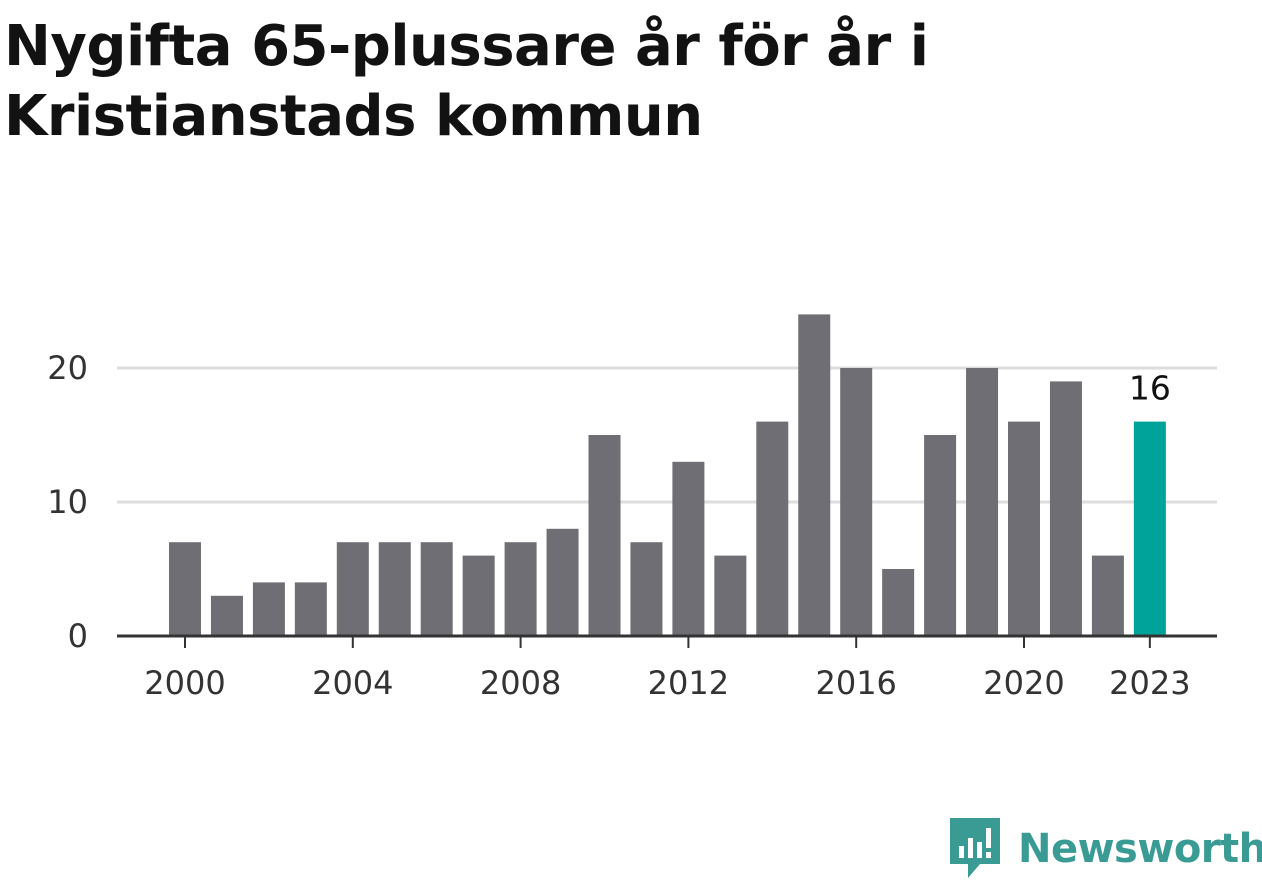  What do you see at coordinates (604, 535) in the screenshot?
I see `bar-2010` at bounding box center [604, 535].